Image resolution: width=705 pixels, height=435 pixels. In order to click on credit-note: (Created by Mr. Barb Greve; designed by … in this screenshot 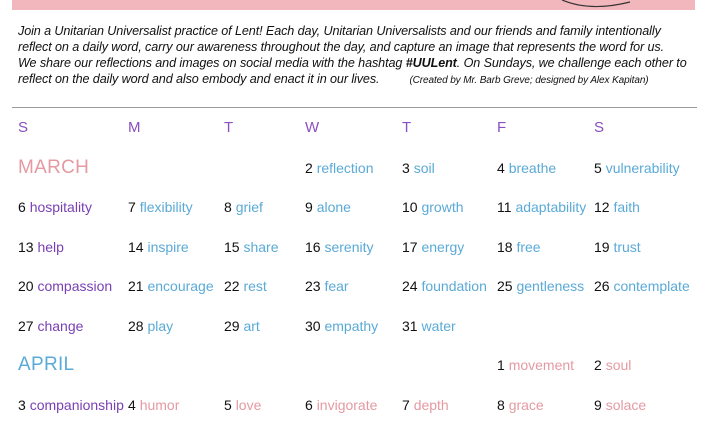, I will do `click(529, 80)`.